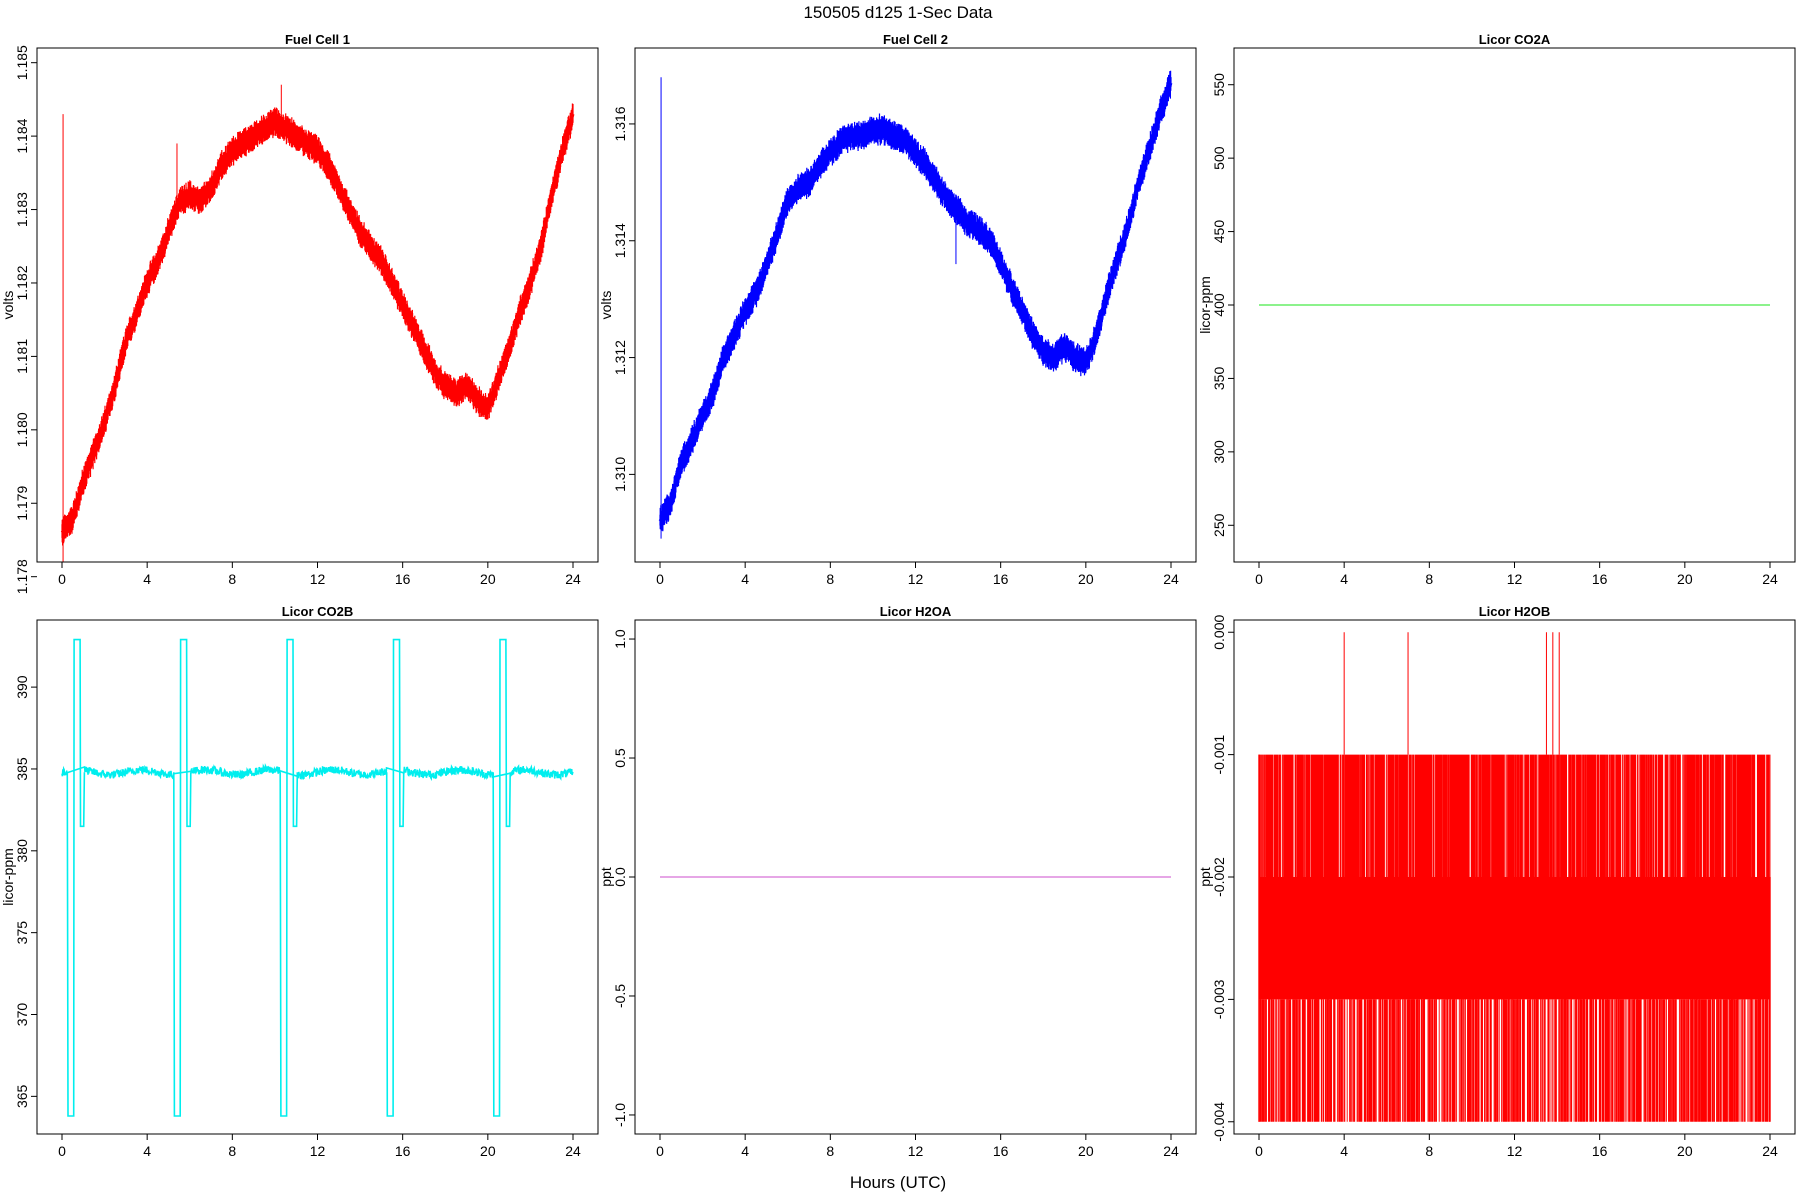 The width and height of the screenshot is (1800, 1200). I want to click on y-tick-label: 370, so click(22, 1015).